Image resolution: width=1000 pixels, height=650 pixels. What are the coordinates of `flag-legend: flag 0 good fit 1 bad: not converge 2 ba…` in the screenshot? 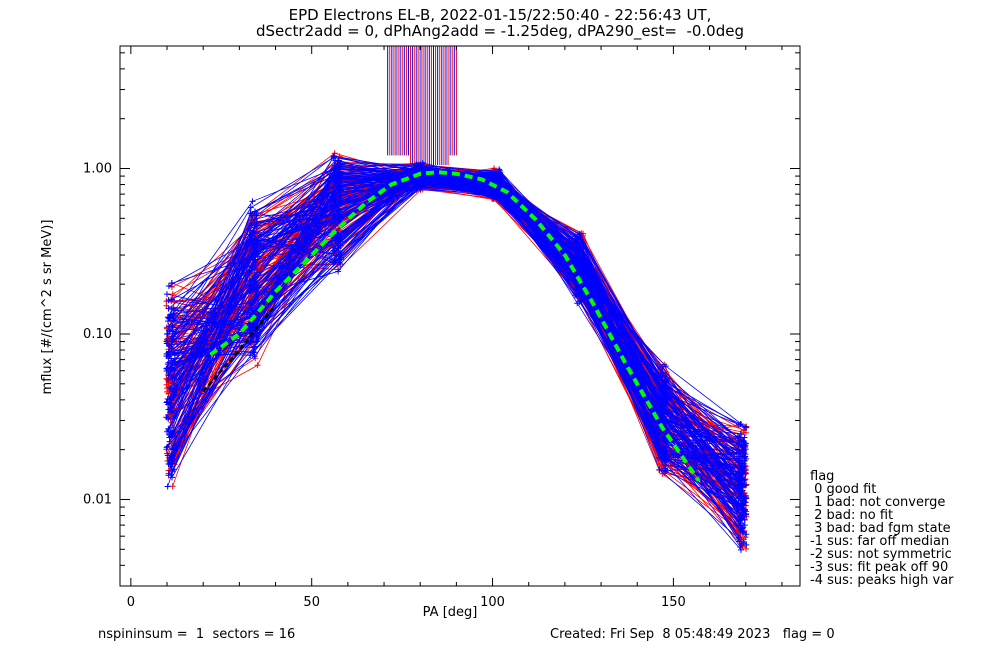 It's located at (882, 528).